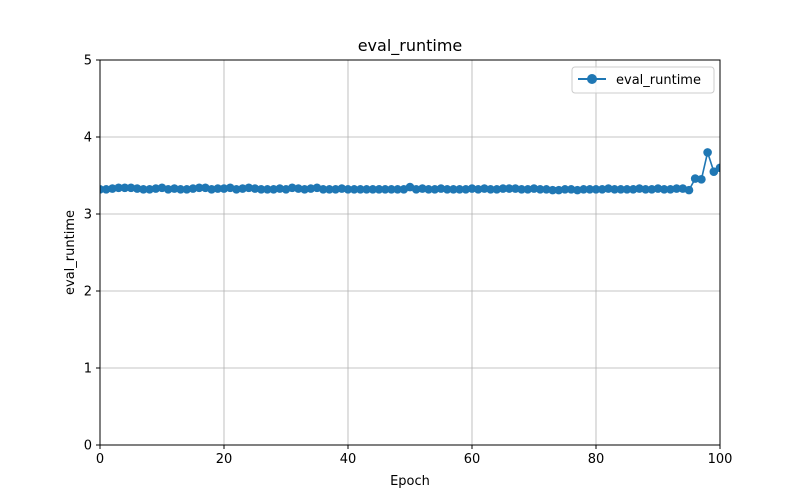 The height and width of the screenshot is (500, 800). I want to click on y-axis-label: eval_runtime, so click(70, 252).